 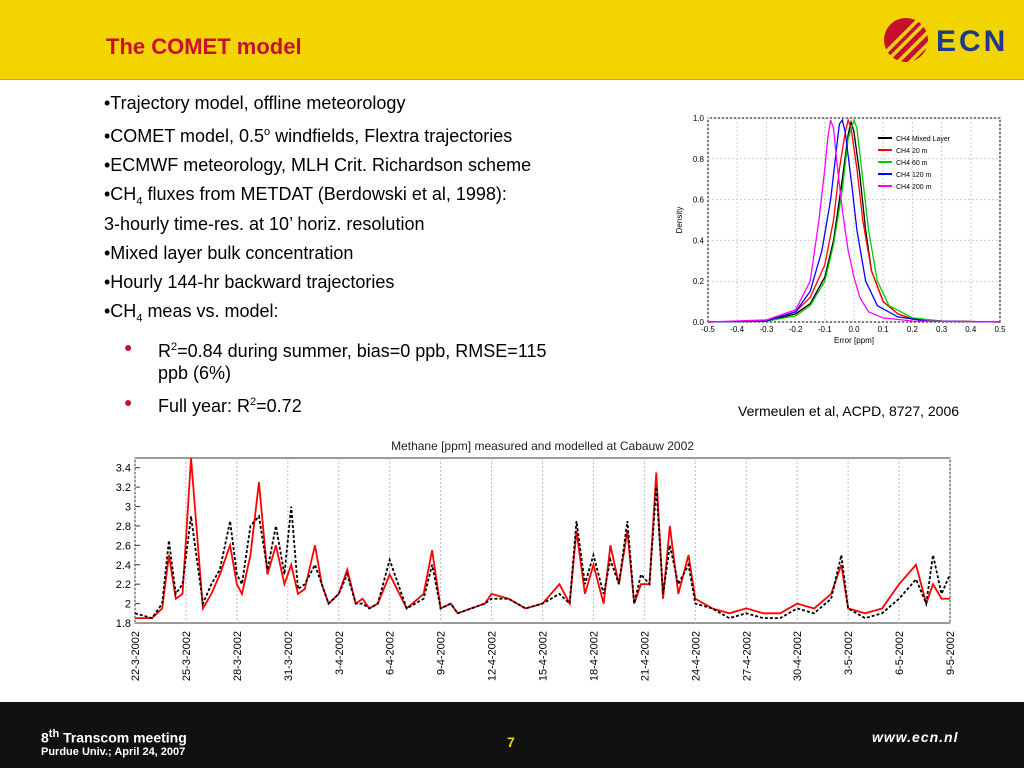 I want to click on bullet-text: •COMET model, 0.5, so click(x=184, y=136).